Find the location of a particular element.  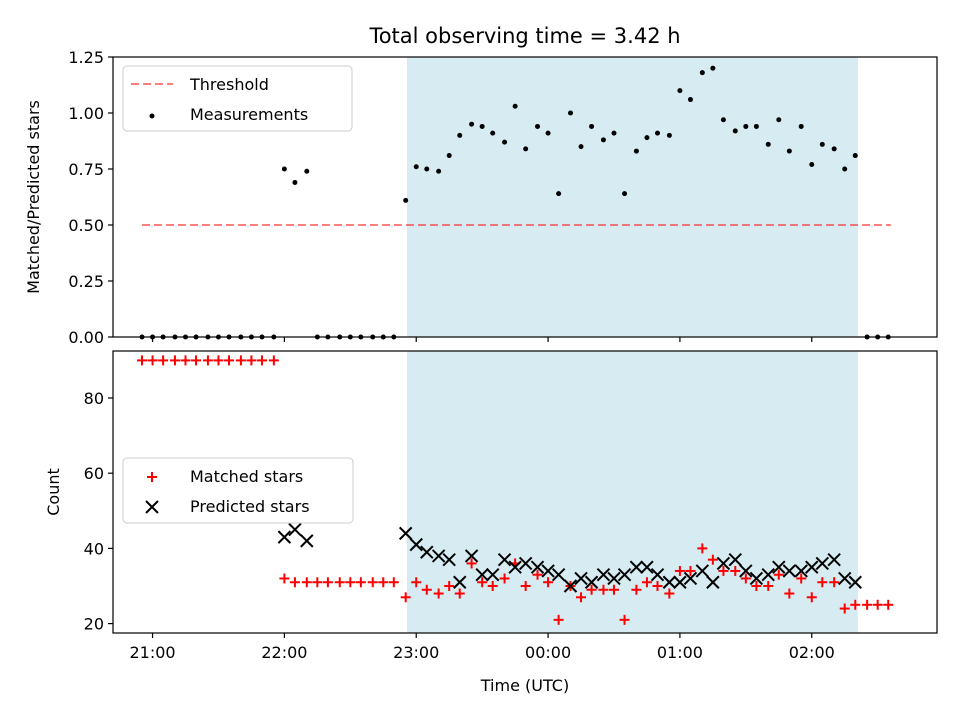

bottom-x-tick-label: 22:00 is located at coordinates (284, 652).